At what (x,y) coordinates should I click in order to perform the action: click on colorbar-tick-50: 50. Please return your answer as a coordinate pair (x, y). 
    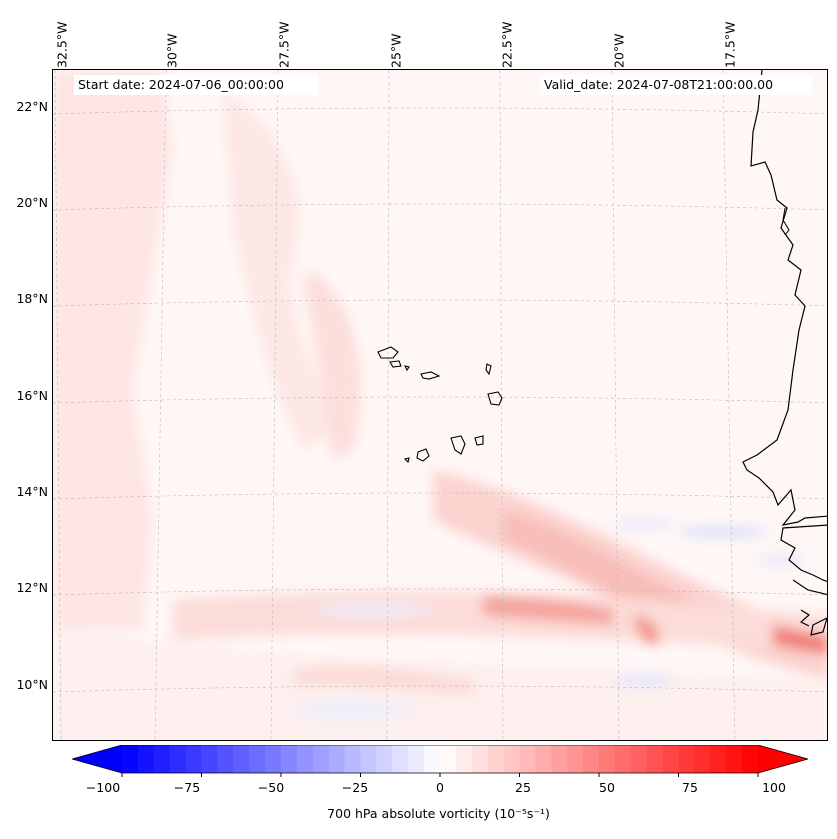
    Looking at the image, I should click on (607, 787).